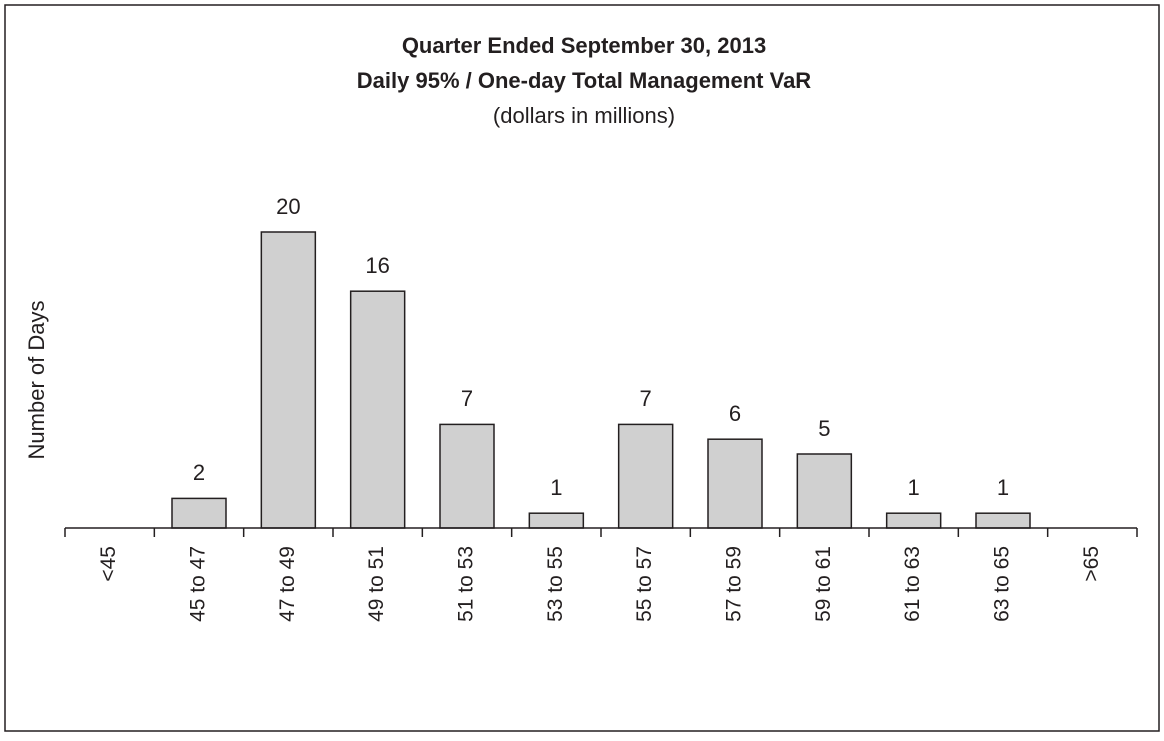  Describe the element at coordinates (466, 584) in the screenshot. I see `x-tick-label: 51 to 53` at that location.